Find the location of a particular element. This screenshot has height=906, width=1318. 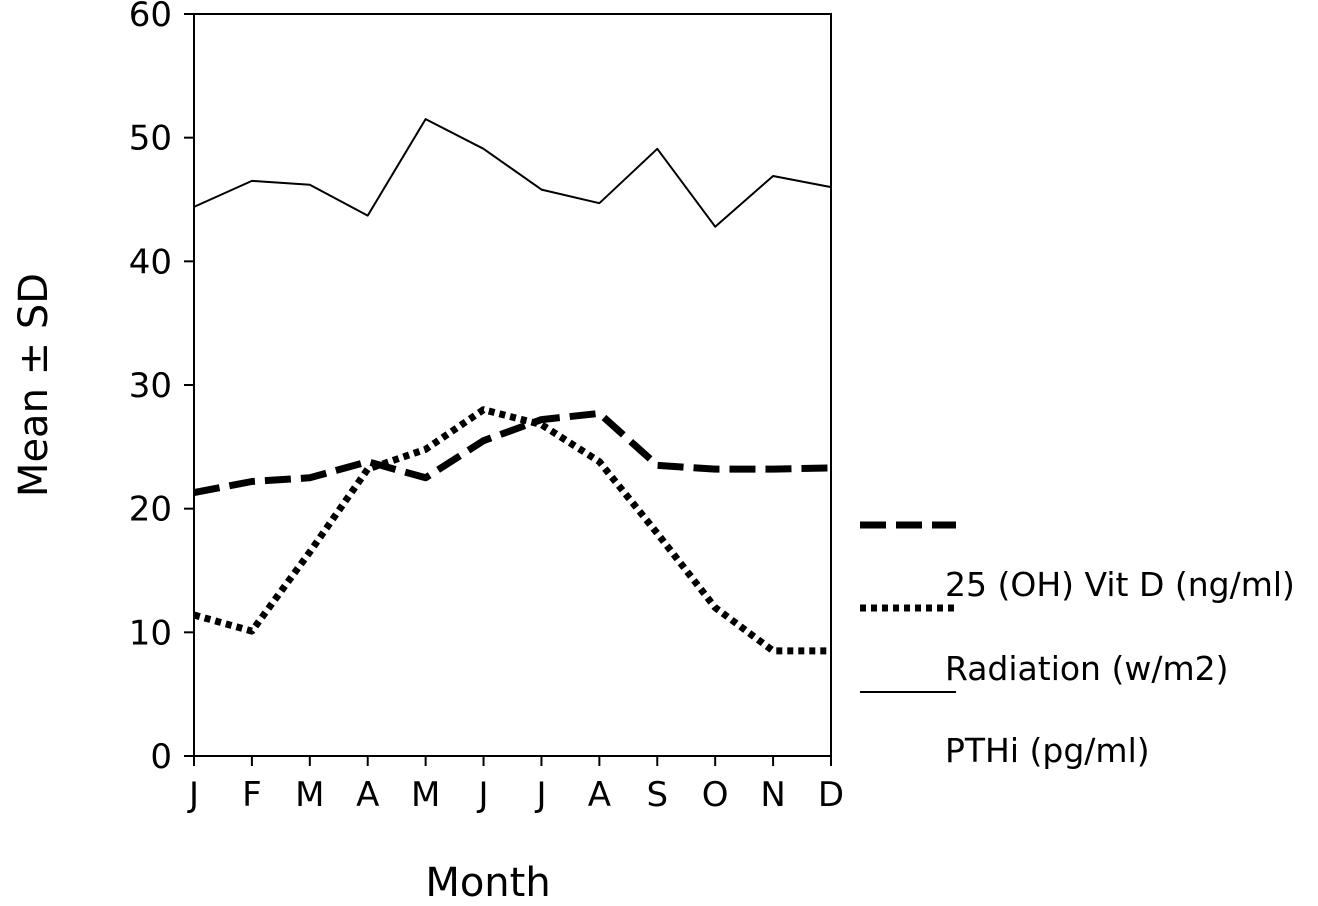

y-tick-label: 20 is located at coordinates (150, 510).